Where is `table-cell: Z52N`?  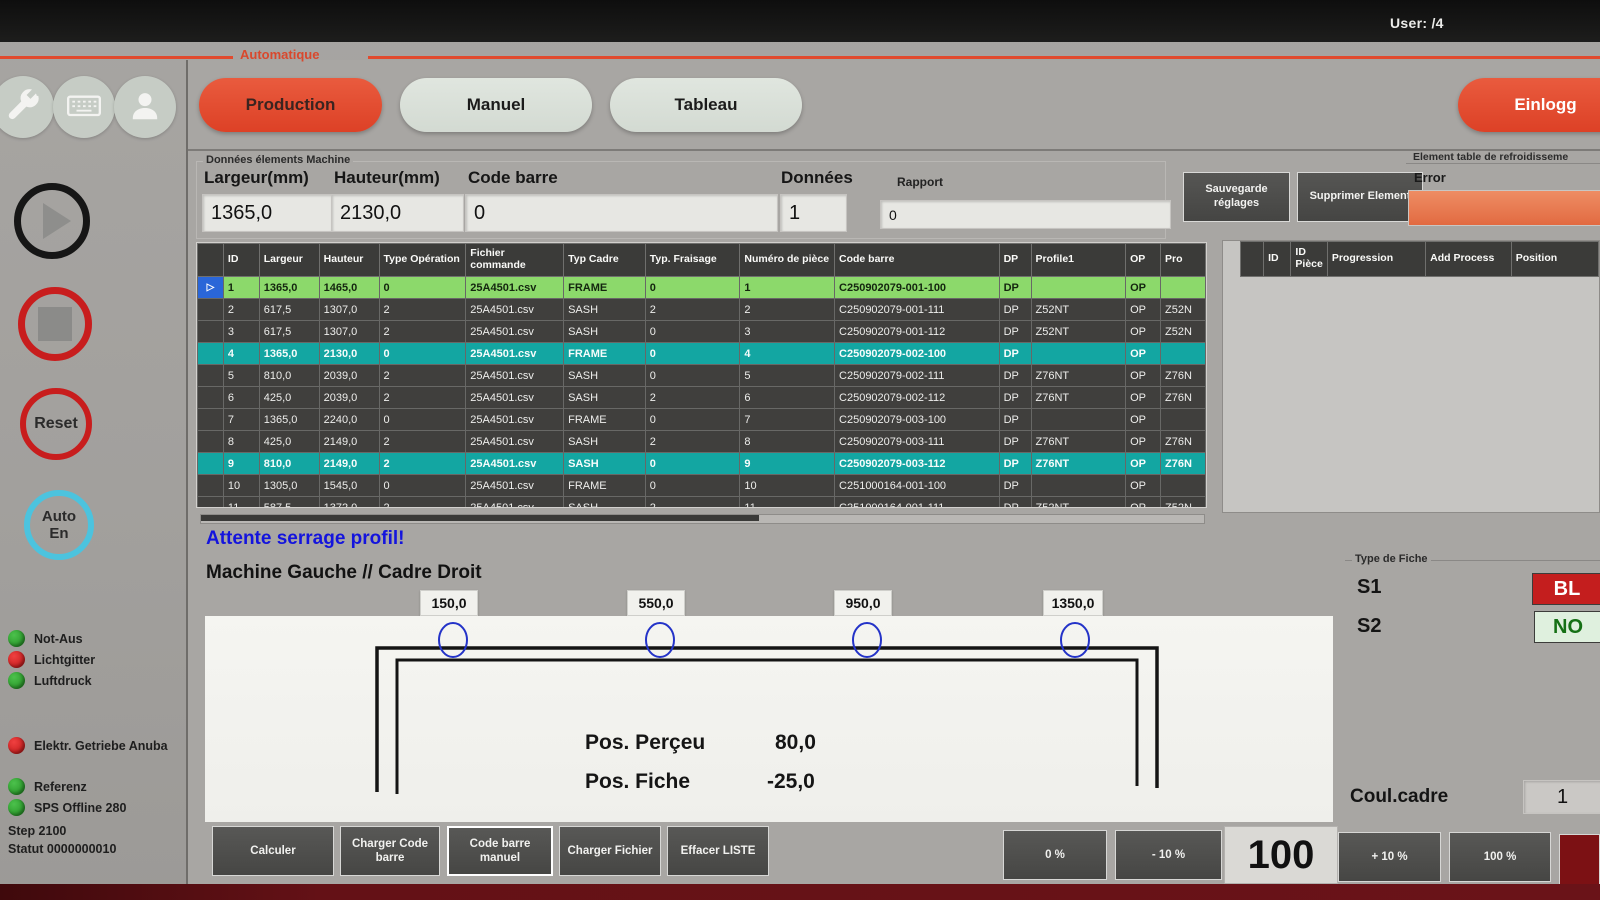 table-cell: Z52N is located at coordinates (1182, 501).